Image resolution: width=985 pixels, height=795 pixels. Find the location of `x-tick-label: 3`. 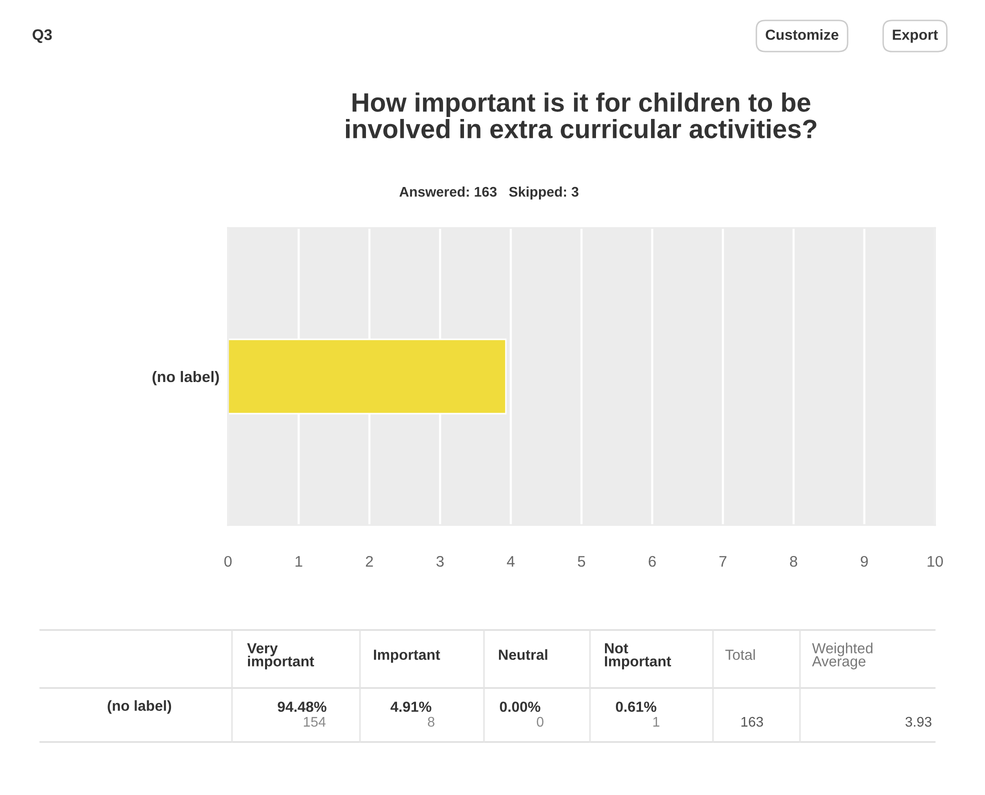

x-tick-label: 3 is located at coordinates (440, 561).